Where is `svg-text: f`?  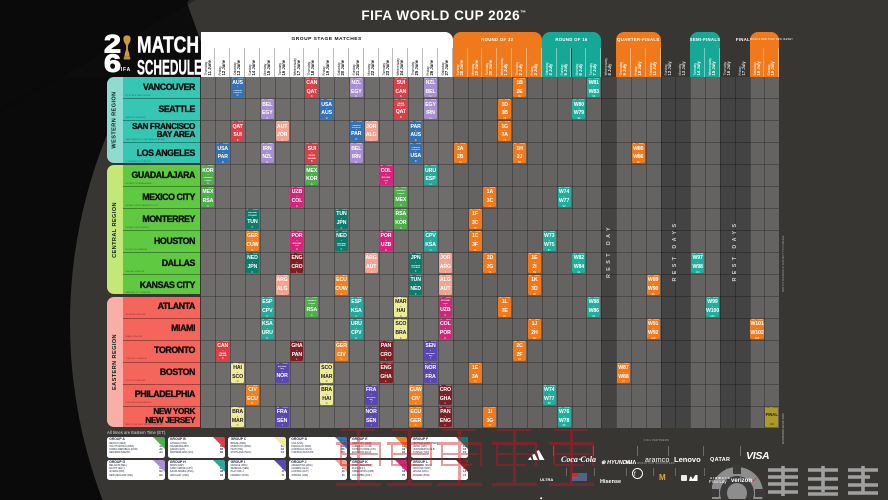 svg-text: f is located at coordinates (635, 475).